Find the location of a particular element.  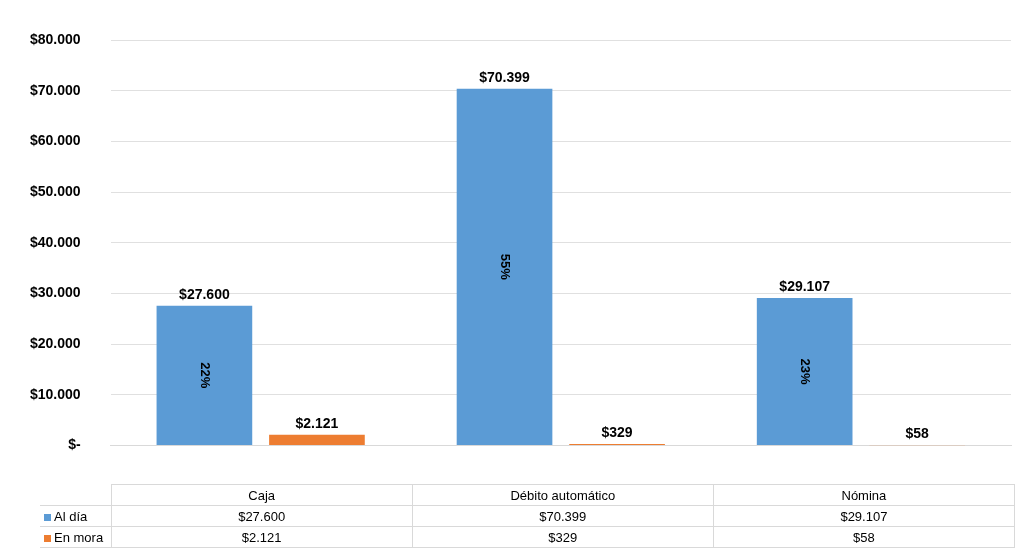

data-label: $329 is located at coordinates (563, 537).